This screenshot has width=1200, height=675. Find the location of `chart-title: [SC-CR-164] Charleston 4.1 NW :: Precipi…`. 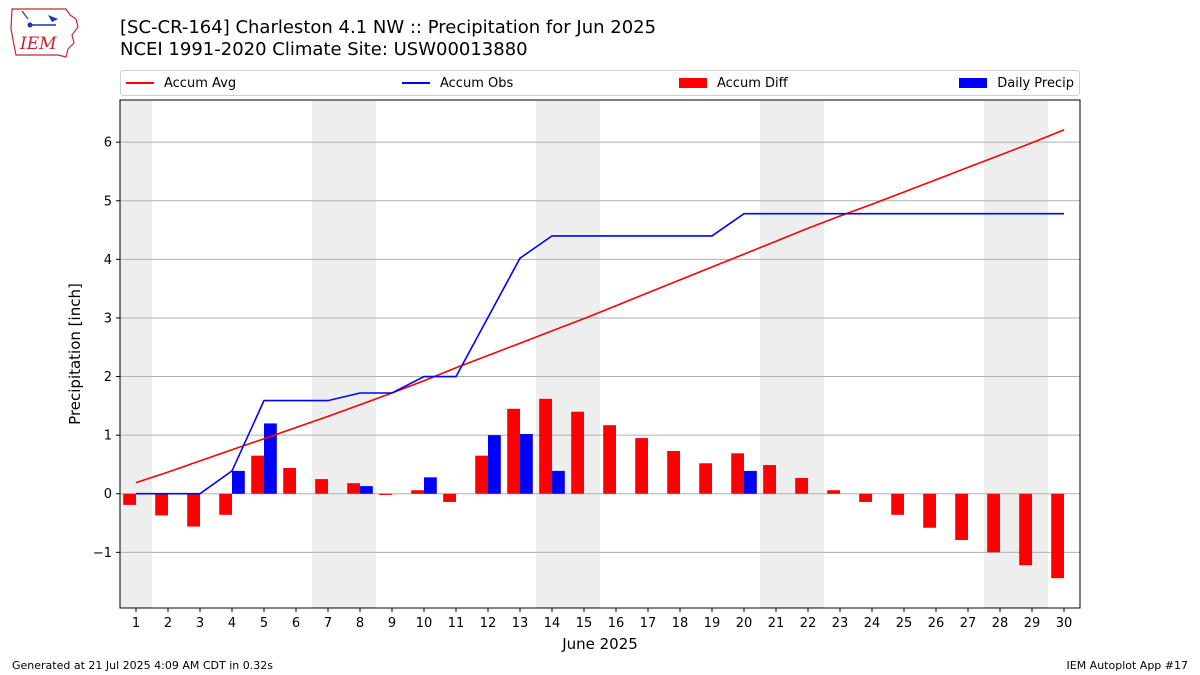

chart-title: [SC-CR-164] Charleston 4.1 NW :: Precipi… is located at coordinates (388, 27).